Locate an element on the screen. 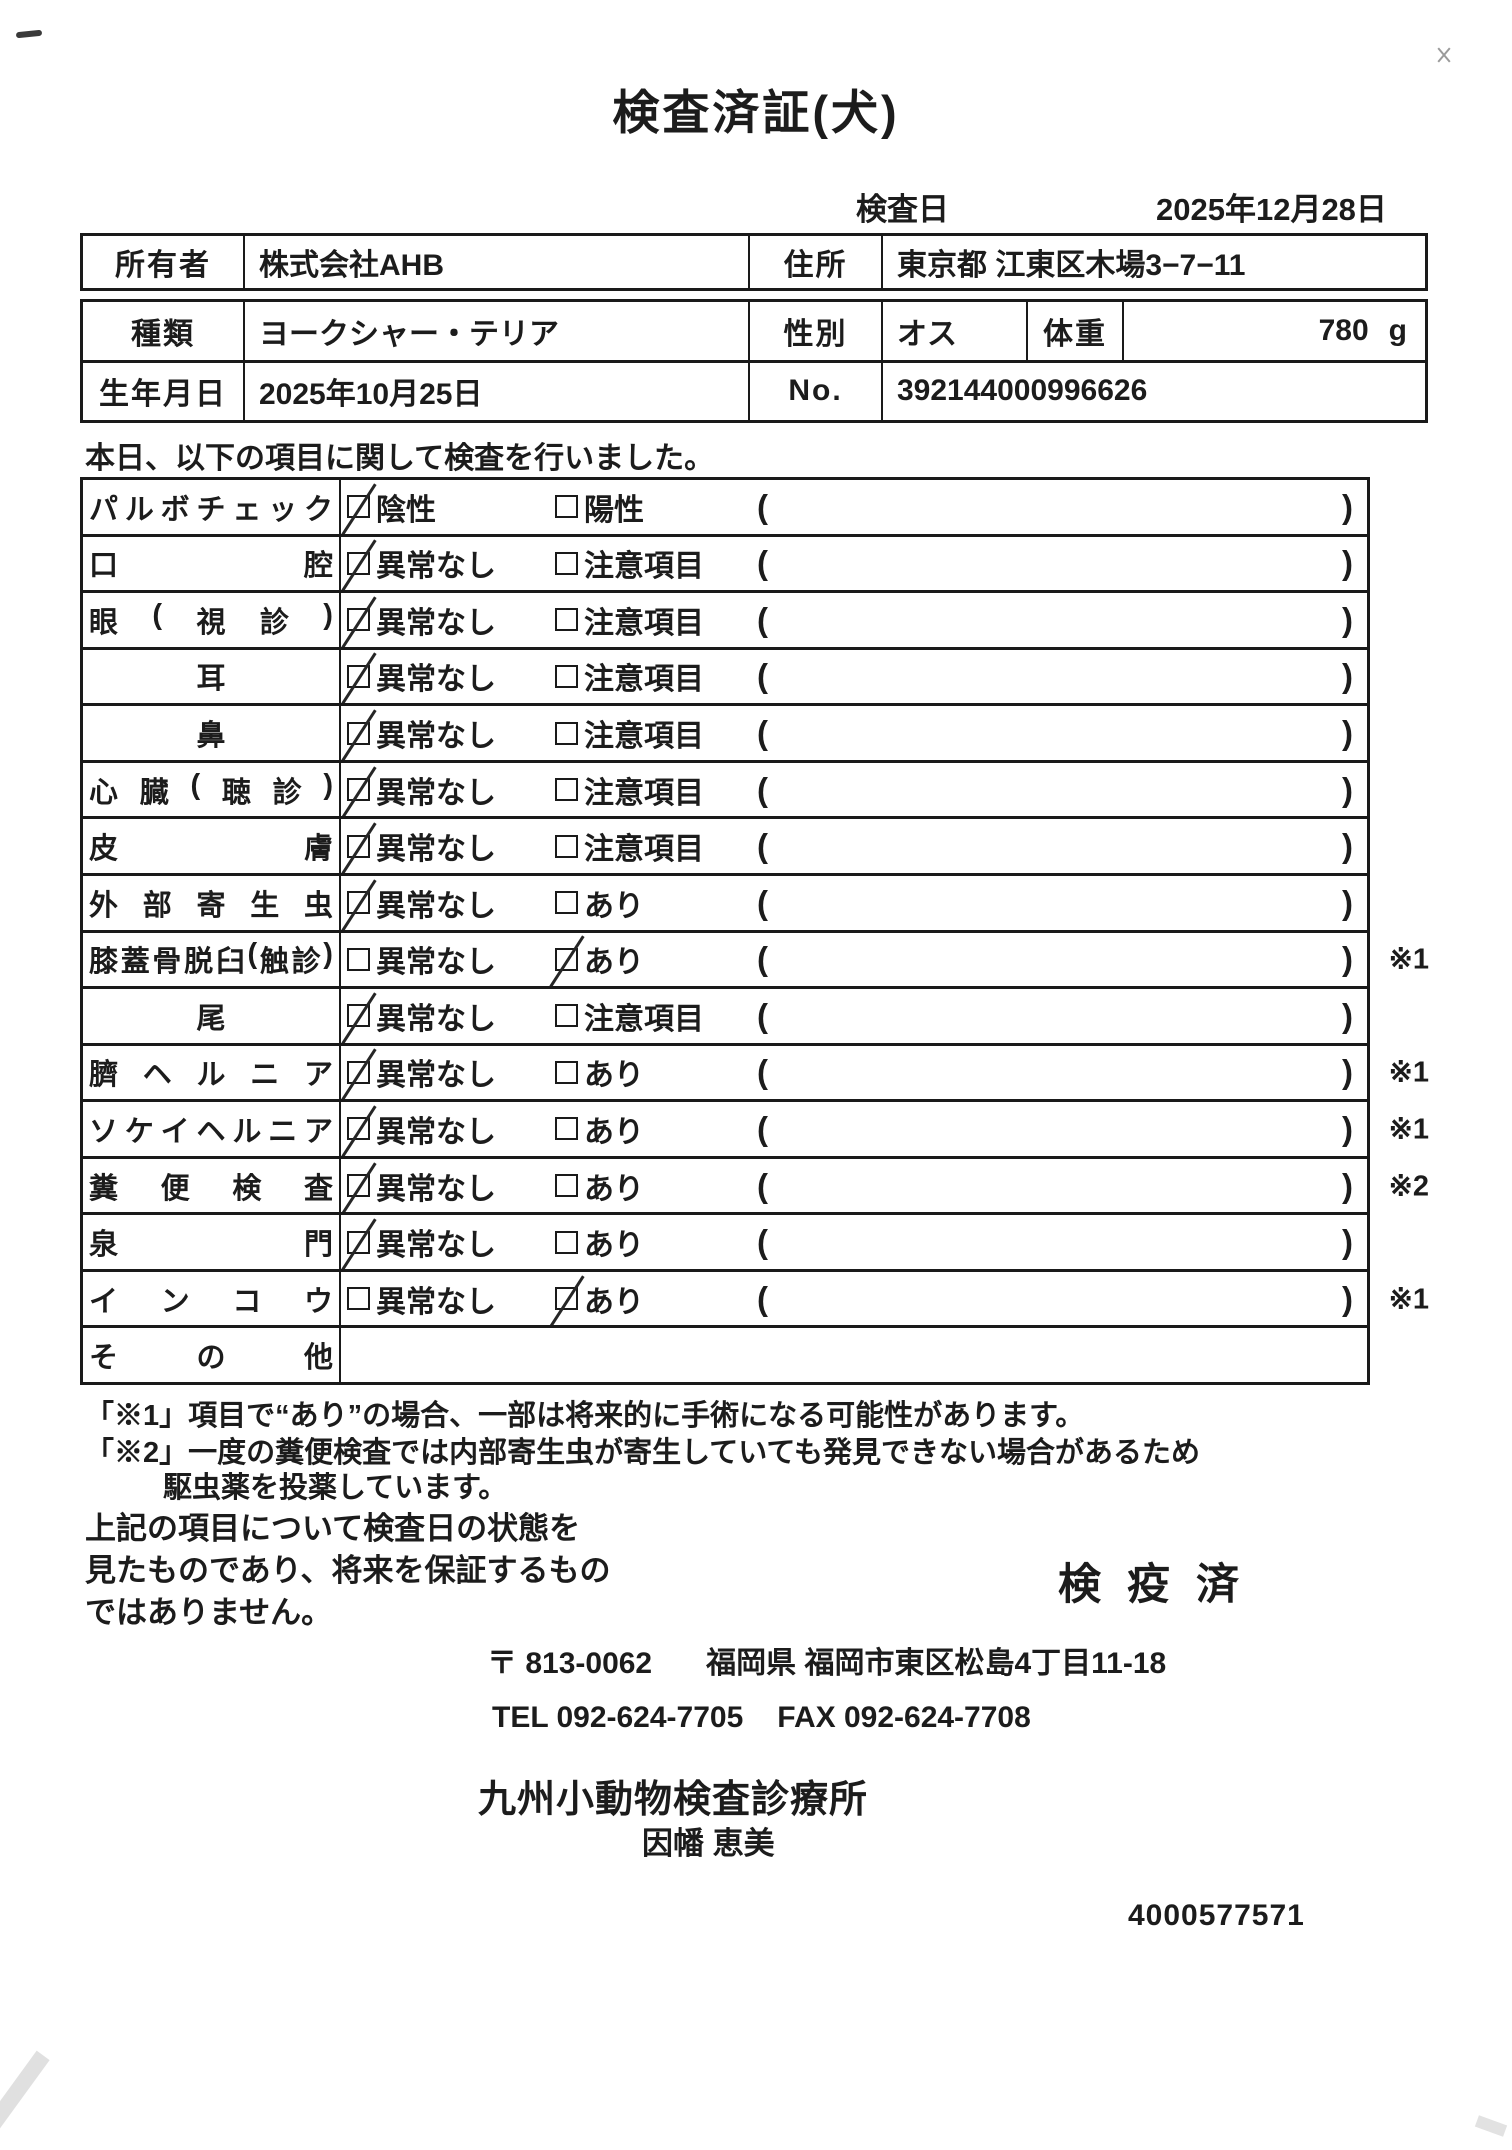  disclaimer-line-3: ではありません。 is located at coordinates (209, 1612).